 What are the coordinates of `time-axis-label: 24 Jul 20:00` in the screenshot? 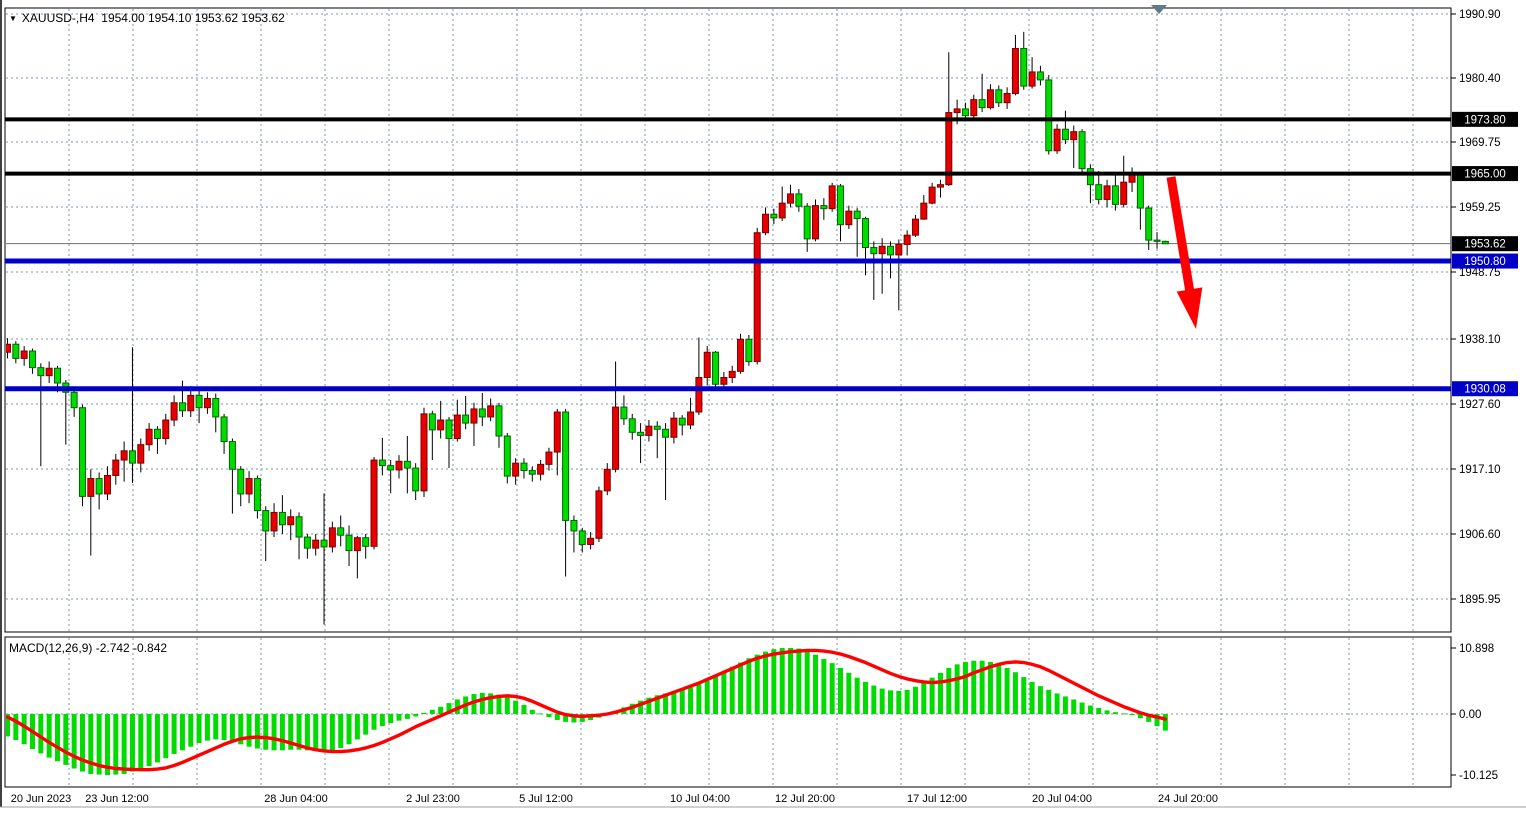 It's located at (1188, 799).